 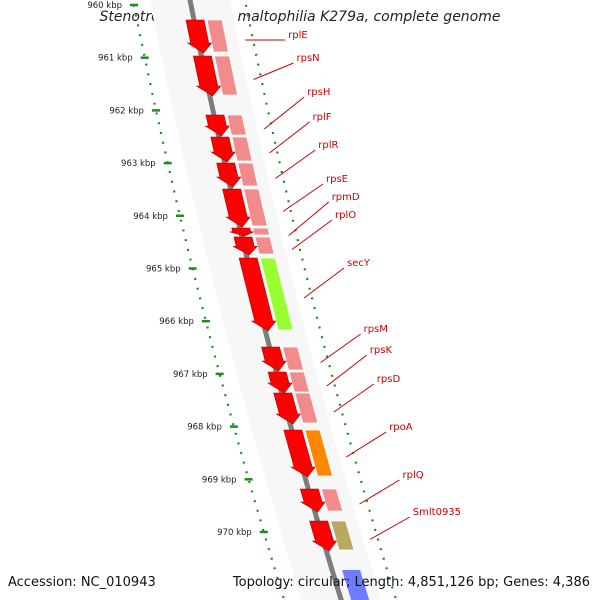 I want to click on gene-bar-rplR, so click(x=248, y=174).